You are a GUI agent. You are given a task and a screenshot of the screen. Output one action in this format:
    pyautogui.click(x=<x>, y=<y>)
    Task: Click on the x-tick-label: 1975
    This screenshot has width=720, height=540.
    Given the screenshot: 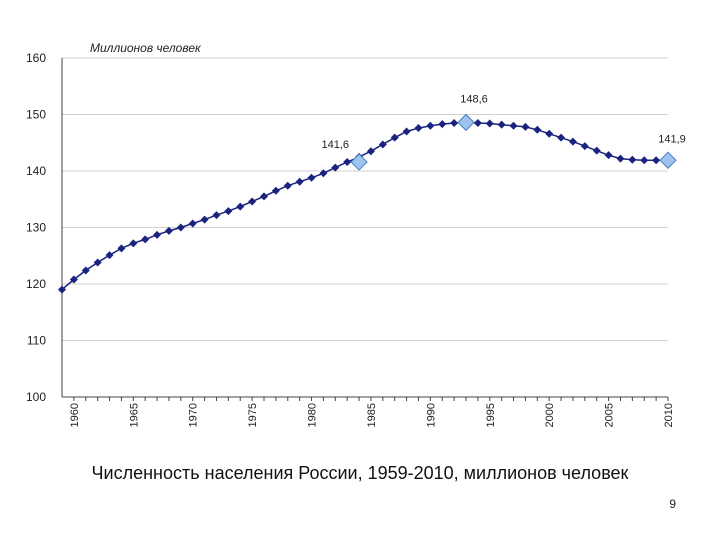 What is the action you would take?
    pyautogui.click(x=253, y=415)
    